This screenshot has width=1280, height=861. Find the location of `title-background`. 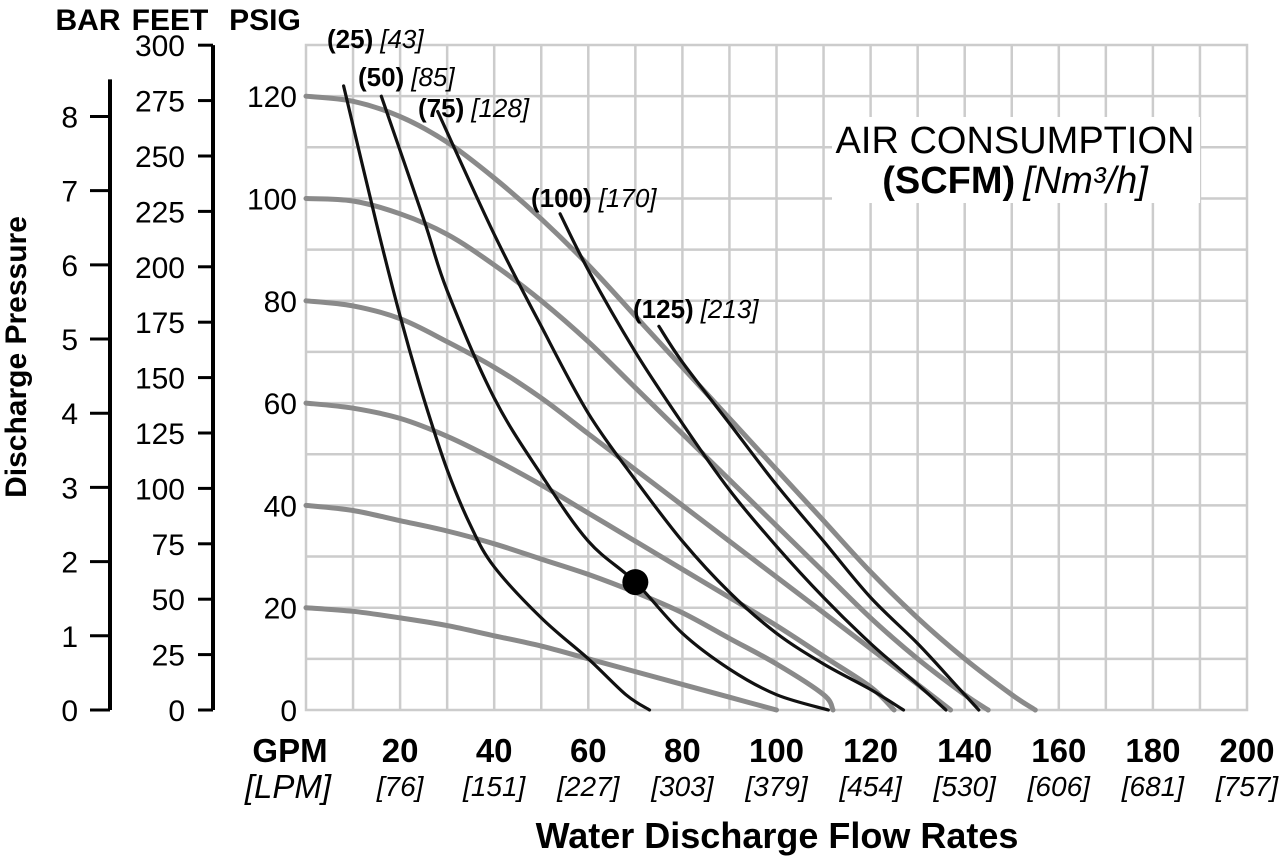

title-background is located at coordinates (1016, 160).